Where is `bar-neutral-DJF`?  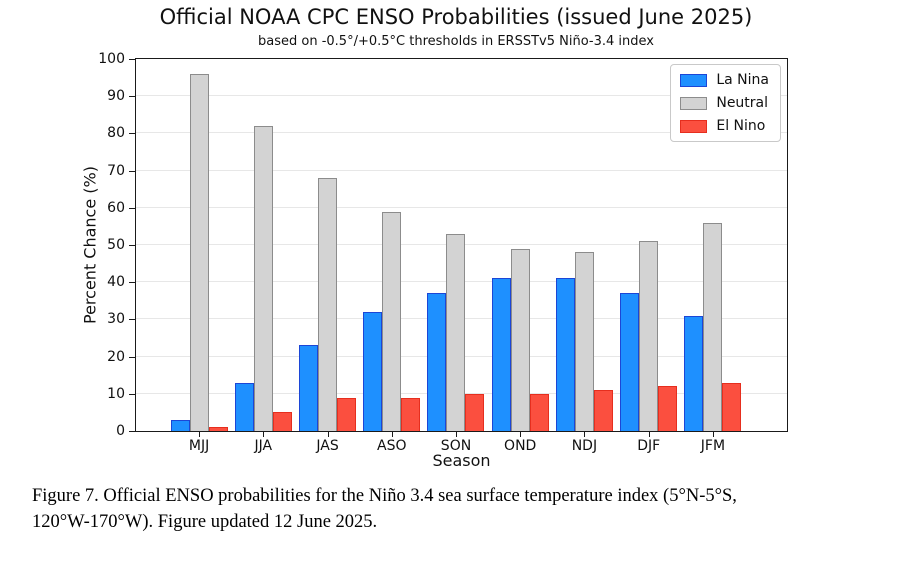
bar-neutral-DJF is located at coordinates (649, 336).